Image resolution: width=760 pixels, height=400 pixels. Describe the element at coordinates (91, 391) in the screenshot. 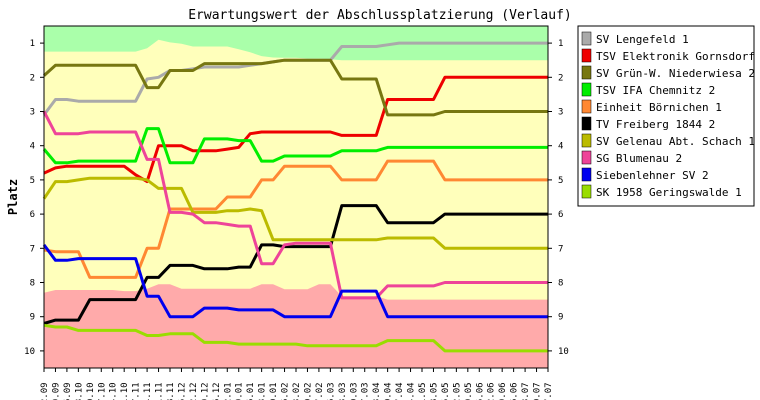

I see `x-tick-label: 10.10` at that location.